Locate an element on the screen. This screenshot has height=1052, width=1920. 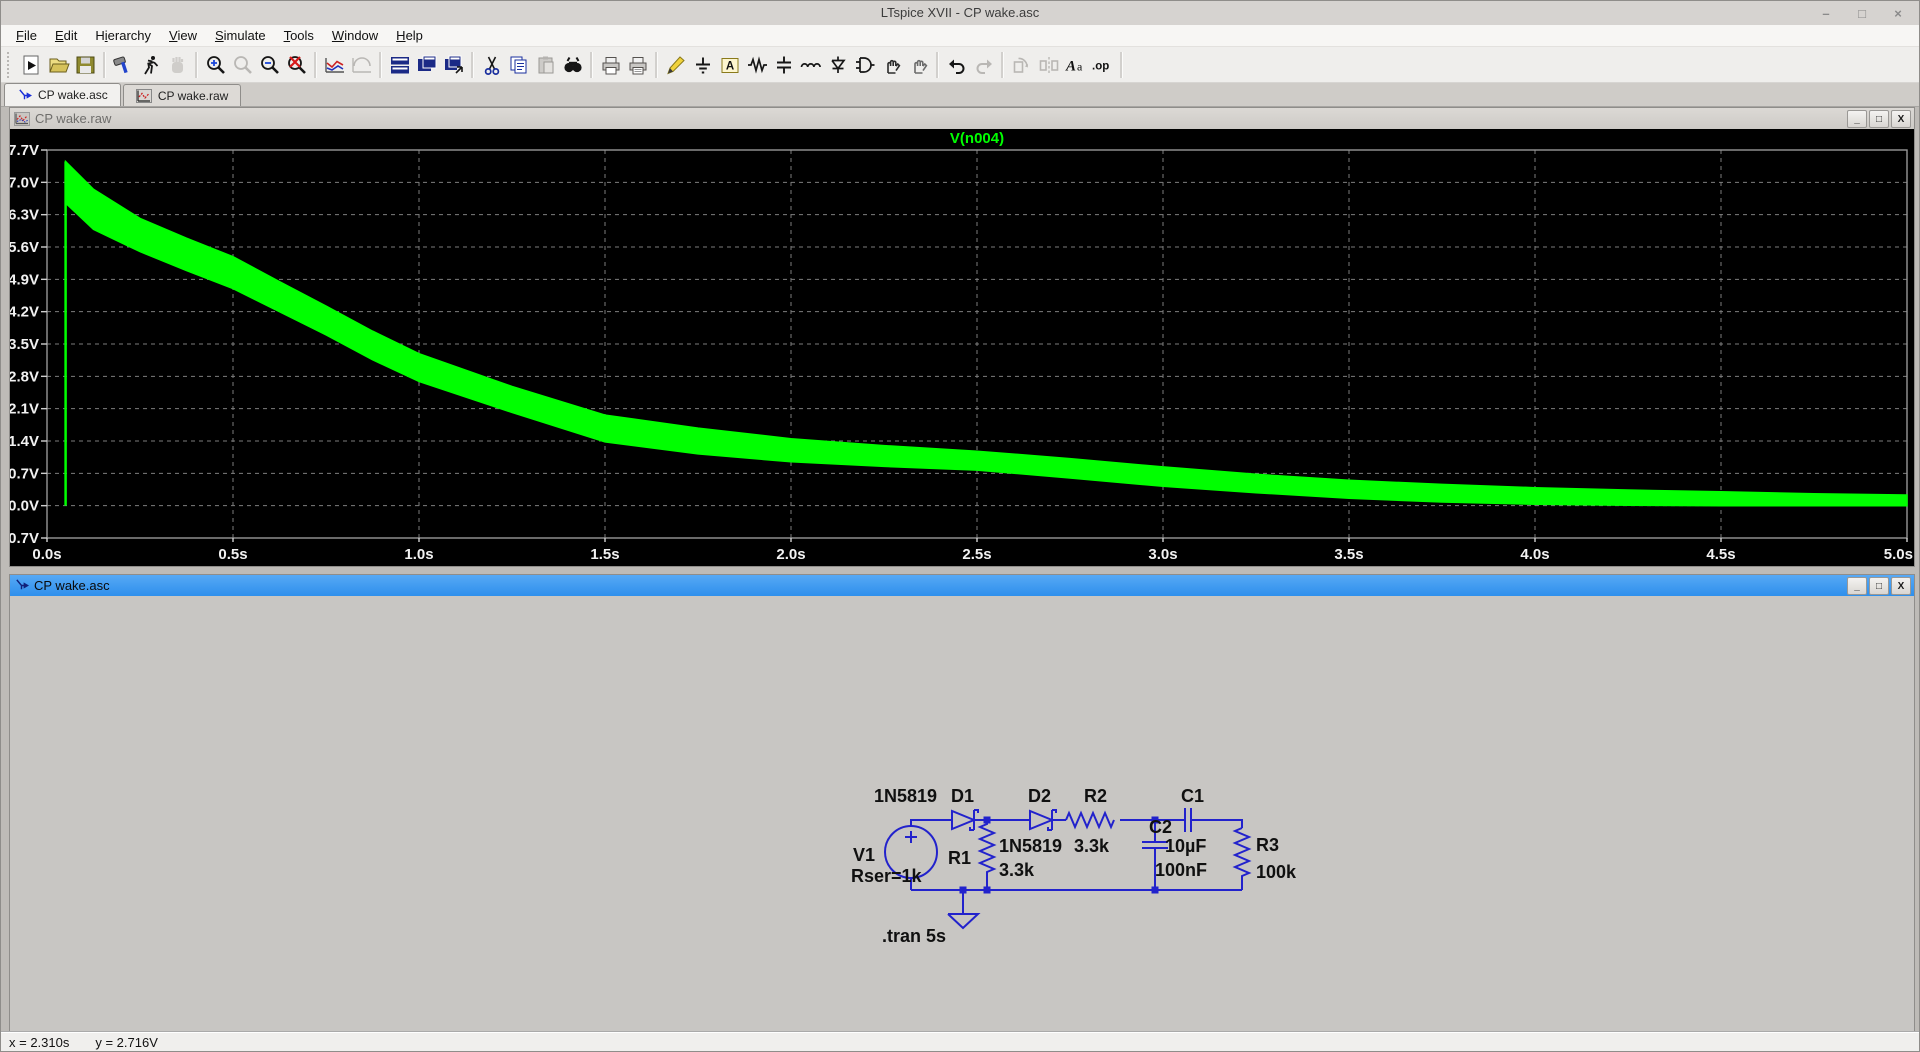
menu-file: File is located at coordinates (26, 35).